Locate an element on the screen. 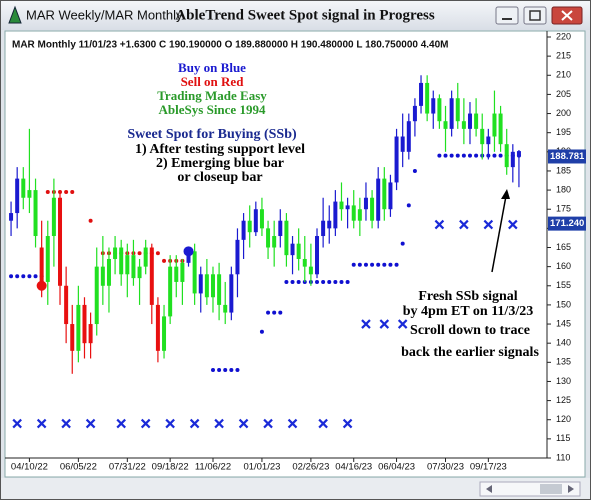  scrollbar is located at coordinates (530, 489).